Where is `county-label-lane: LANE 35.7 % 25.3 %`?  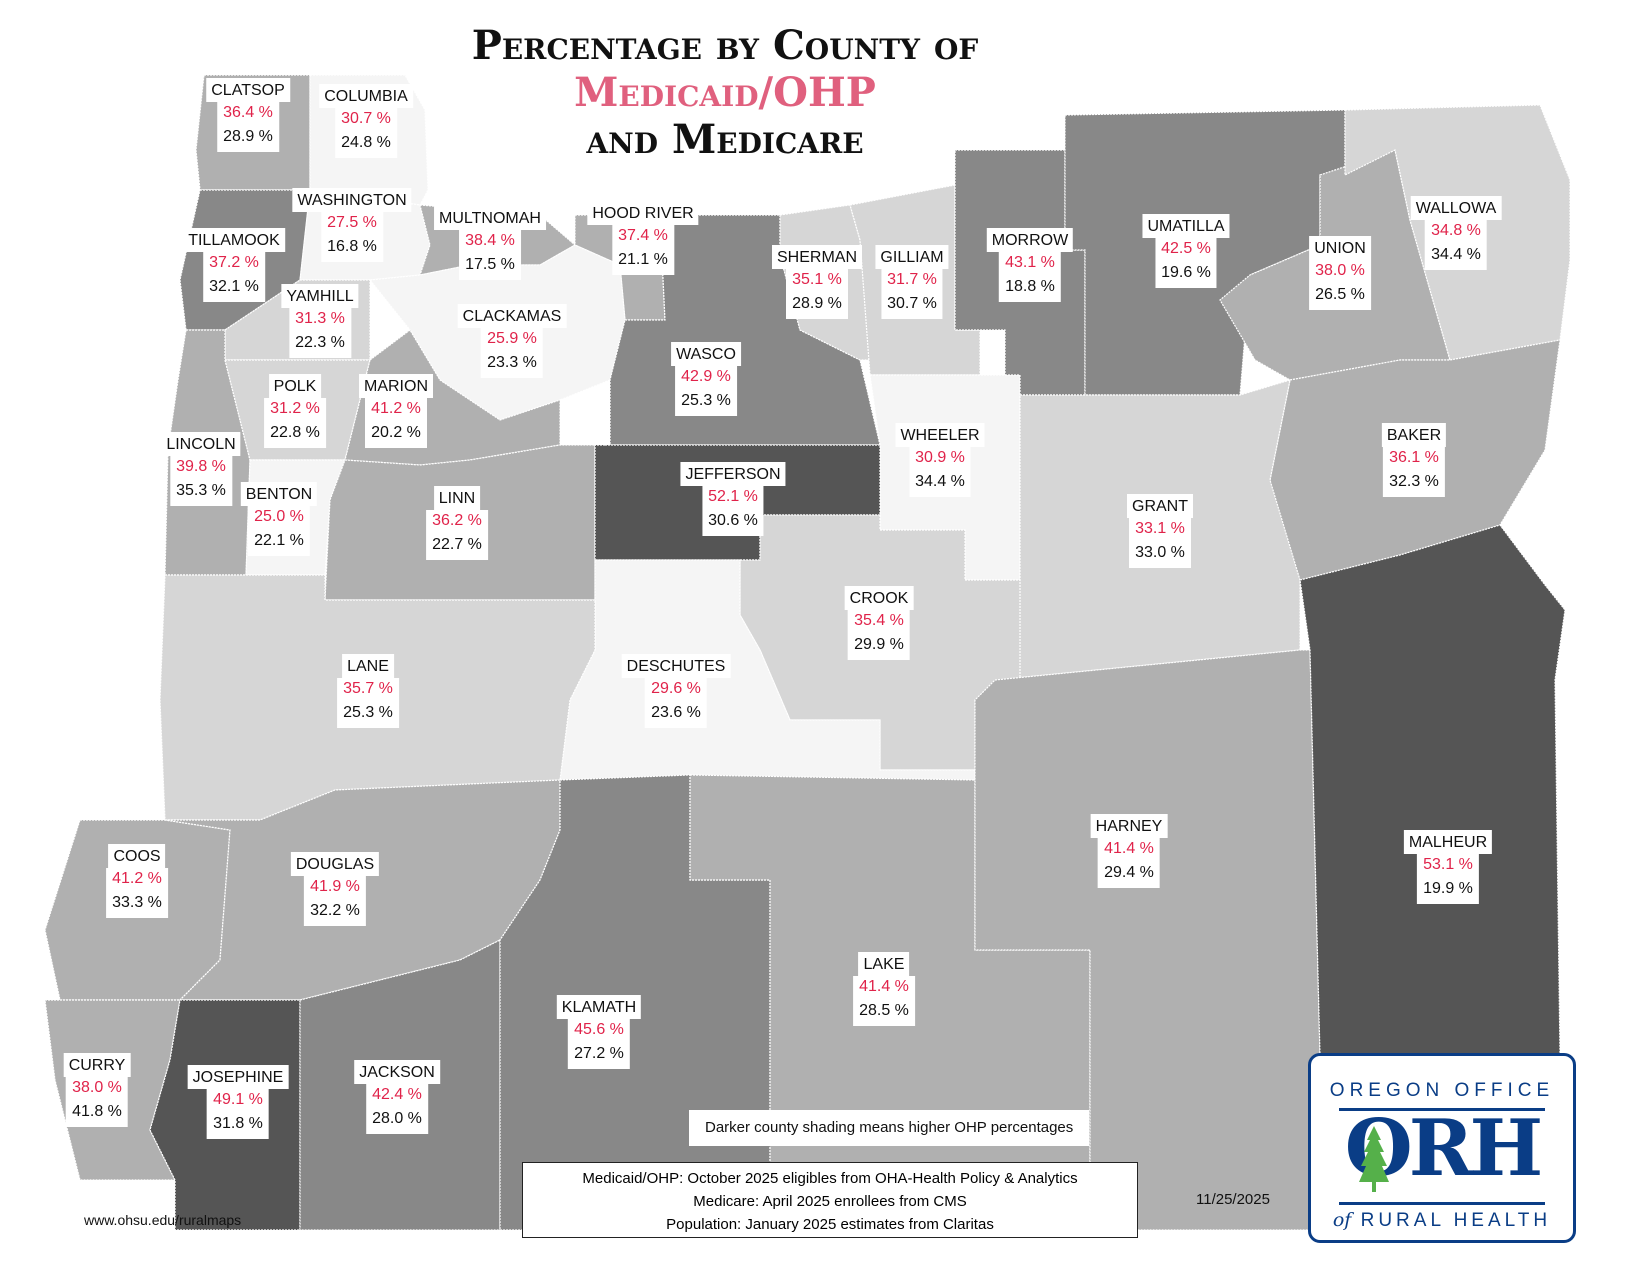
county-label-lane: LANE 35.7 % 25.3 % is located at coordinates (368, 691).